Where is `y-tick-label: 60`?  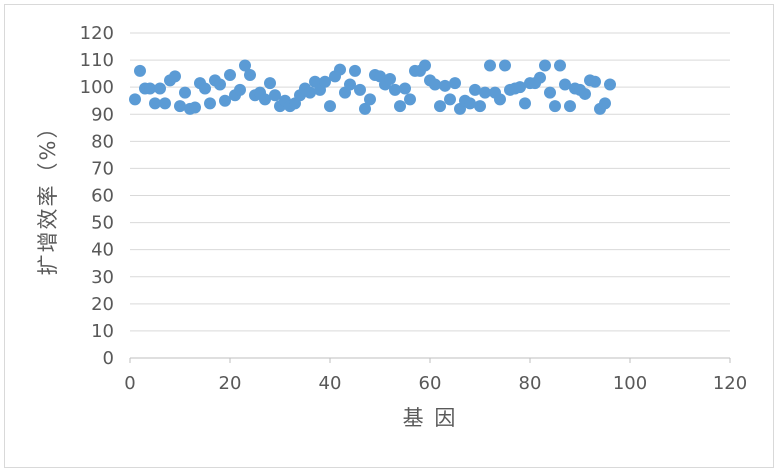
y-tick-label: 60 is located at coordinates (102, 196).